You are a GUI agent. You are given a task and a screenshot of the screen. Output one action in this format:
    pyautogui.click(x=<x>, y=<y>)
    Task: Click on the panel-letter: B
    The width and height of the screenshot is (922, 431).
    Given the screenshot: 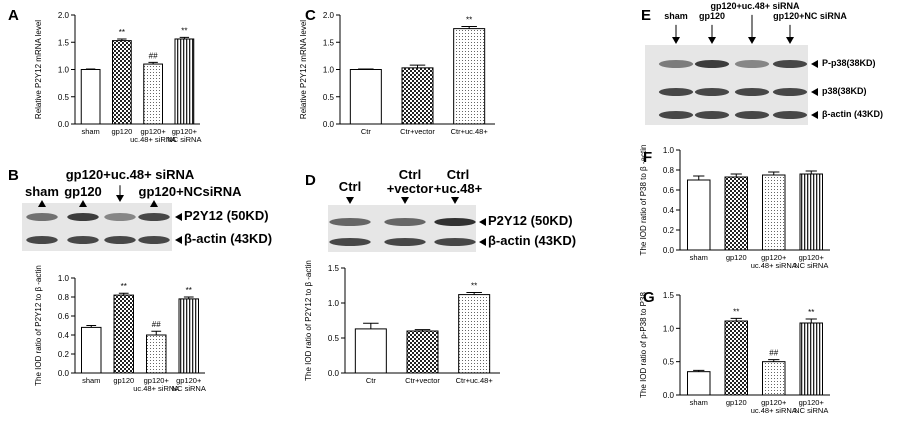 What is the action you would take?
    pyautogui.click(x=13, y=175)
    